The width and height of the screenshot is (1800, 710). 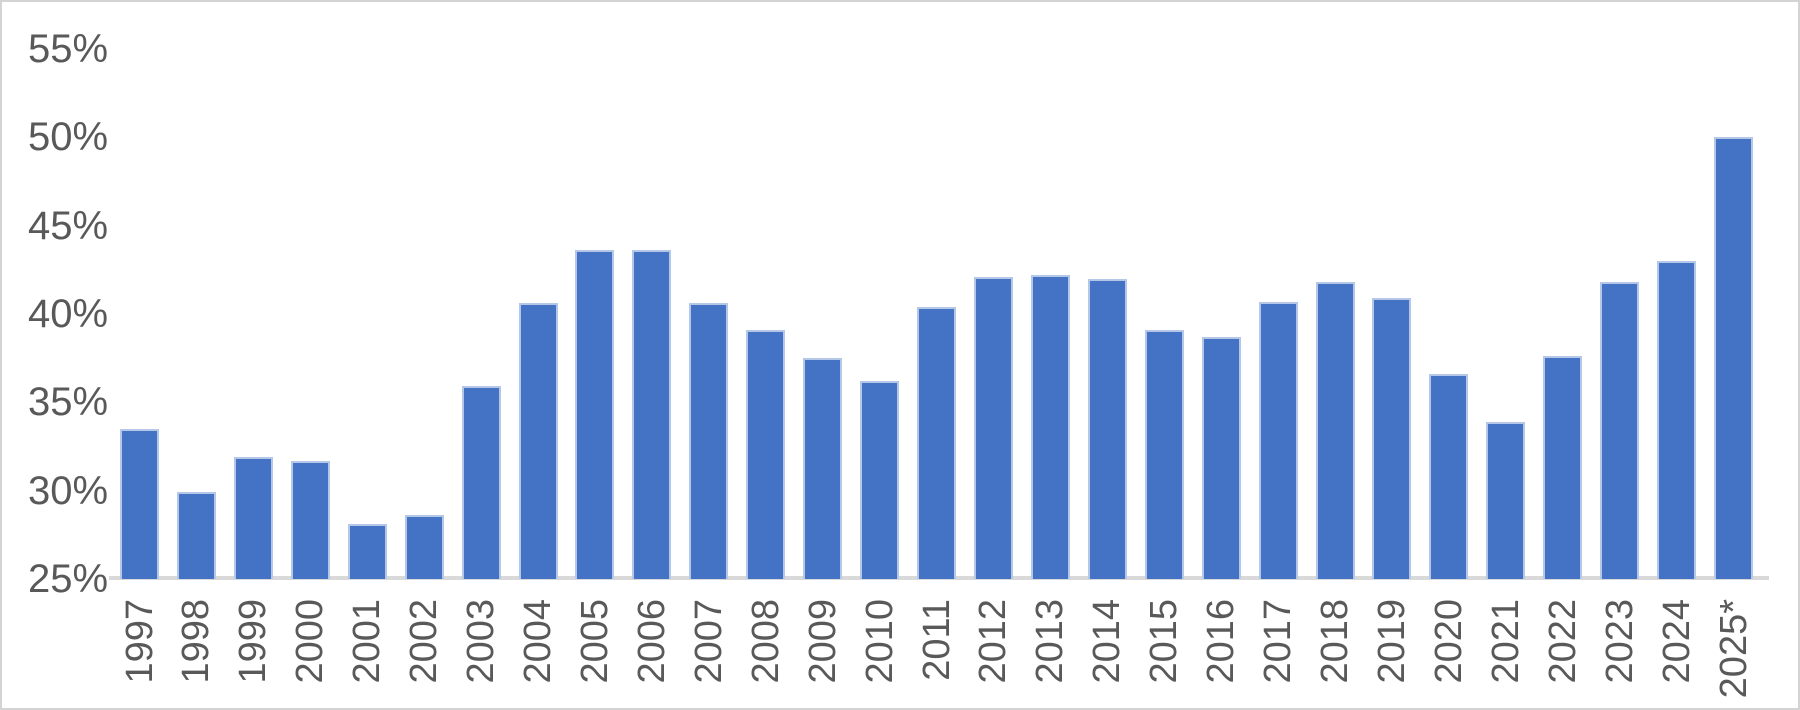 What do you see at coordinates (310, 641) in the screenshot?
I see `x-axis-label: 2000` at bounding box center [310, 641].